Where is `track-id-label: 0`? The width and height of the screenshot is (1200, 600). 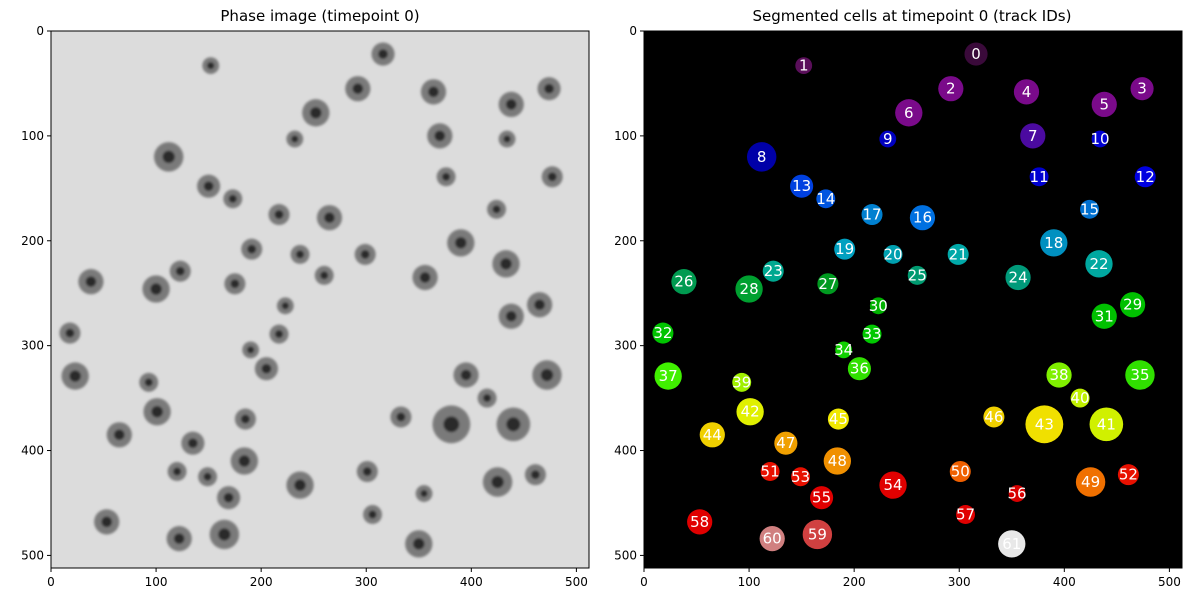 track-id-label: 0 is located at coordinates (976, 54).